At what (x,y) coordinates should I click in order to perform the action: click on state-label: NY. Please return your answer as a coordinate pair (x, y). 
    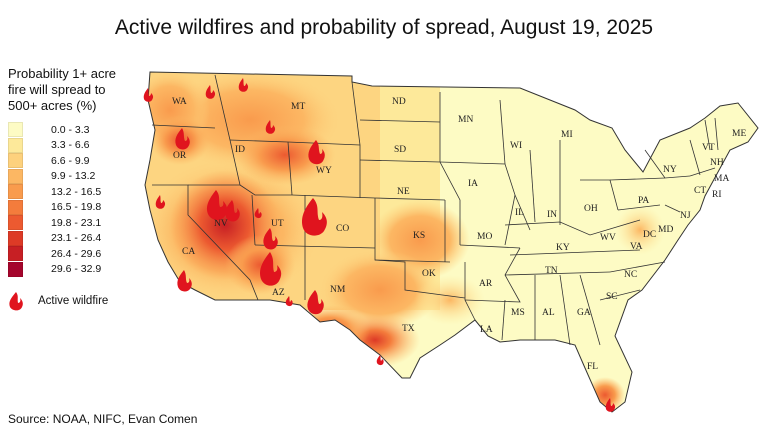
    Looking at the image, I should click on (670, 170).